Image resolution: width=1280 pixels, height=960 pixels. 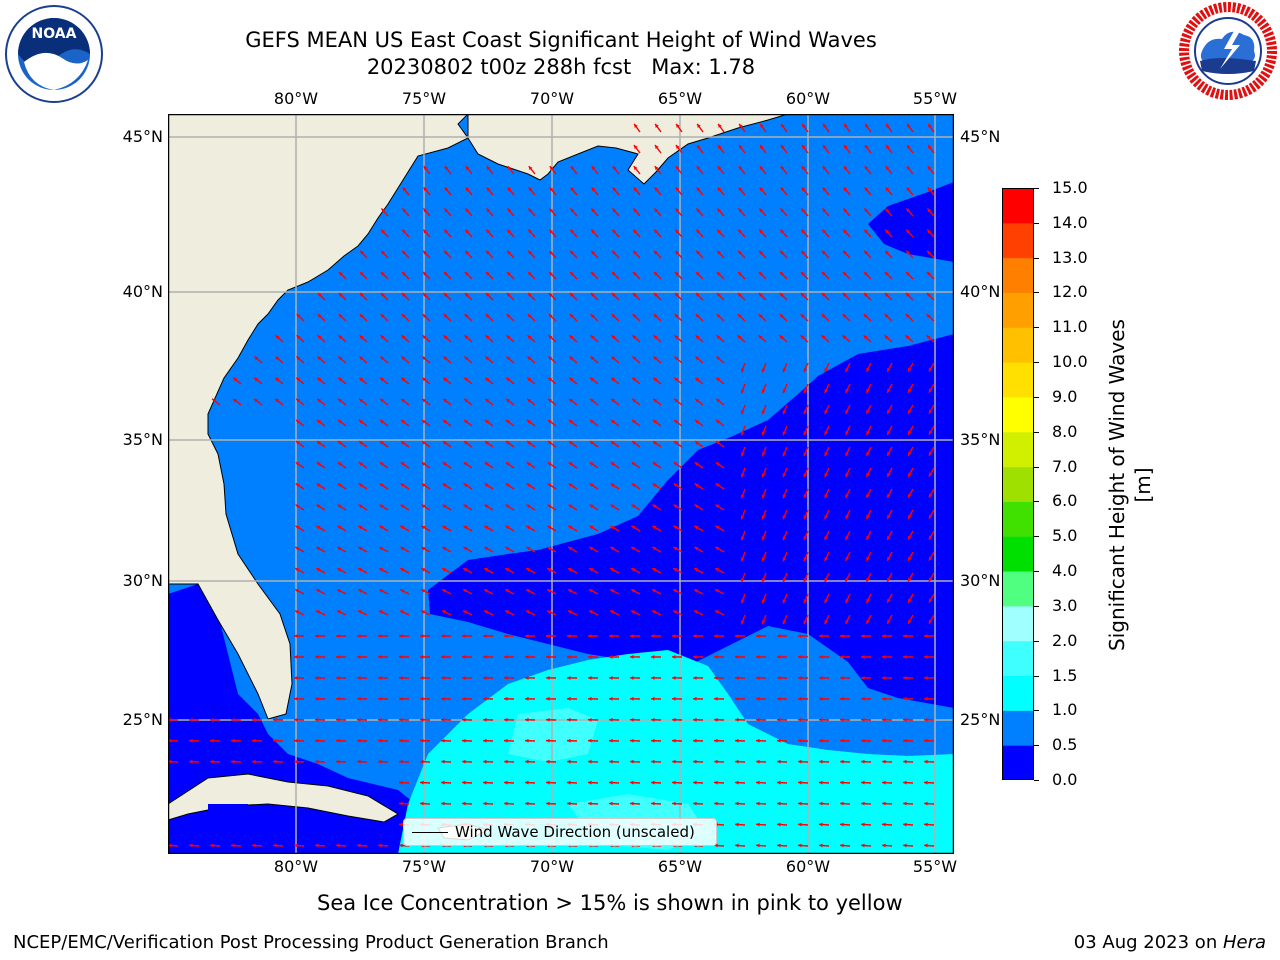 What do you see at coordinates (1065, 745) in the screenshot?
I see `colorbar-tick-label: 0.5` at bounding box center [1065, 745].